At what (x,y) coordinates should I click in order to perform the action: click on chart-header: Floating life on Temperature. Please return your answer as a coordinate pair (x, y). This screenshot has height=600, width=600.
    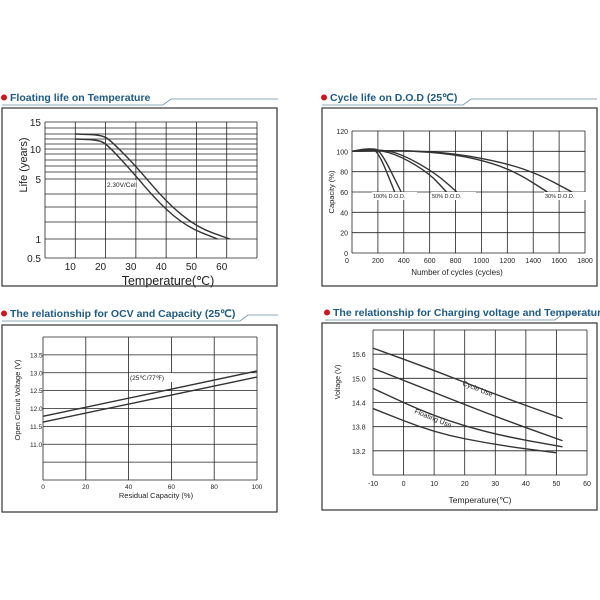
    Looking at the image, I should click on (139, 99).